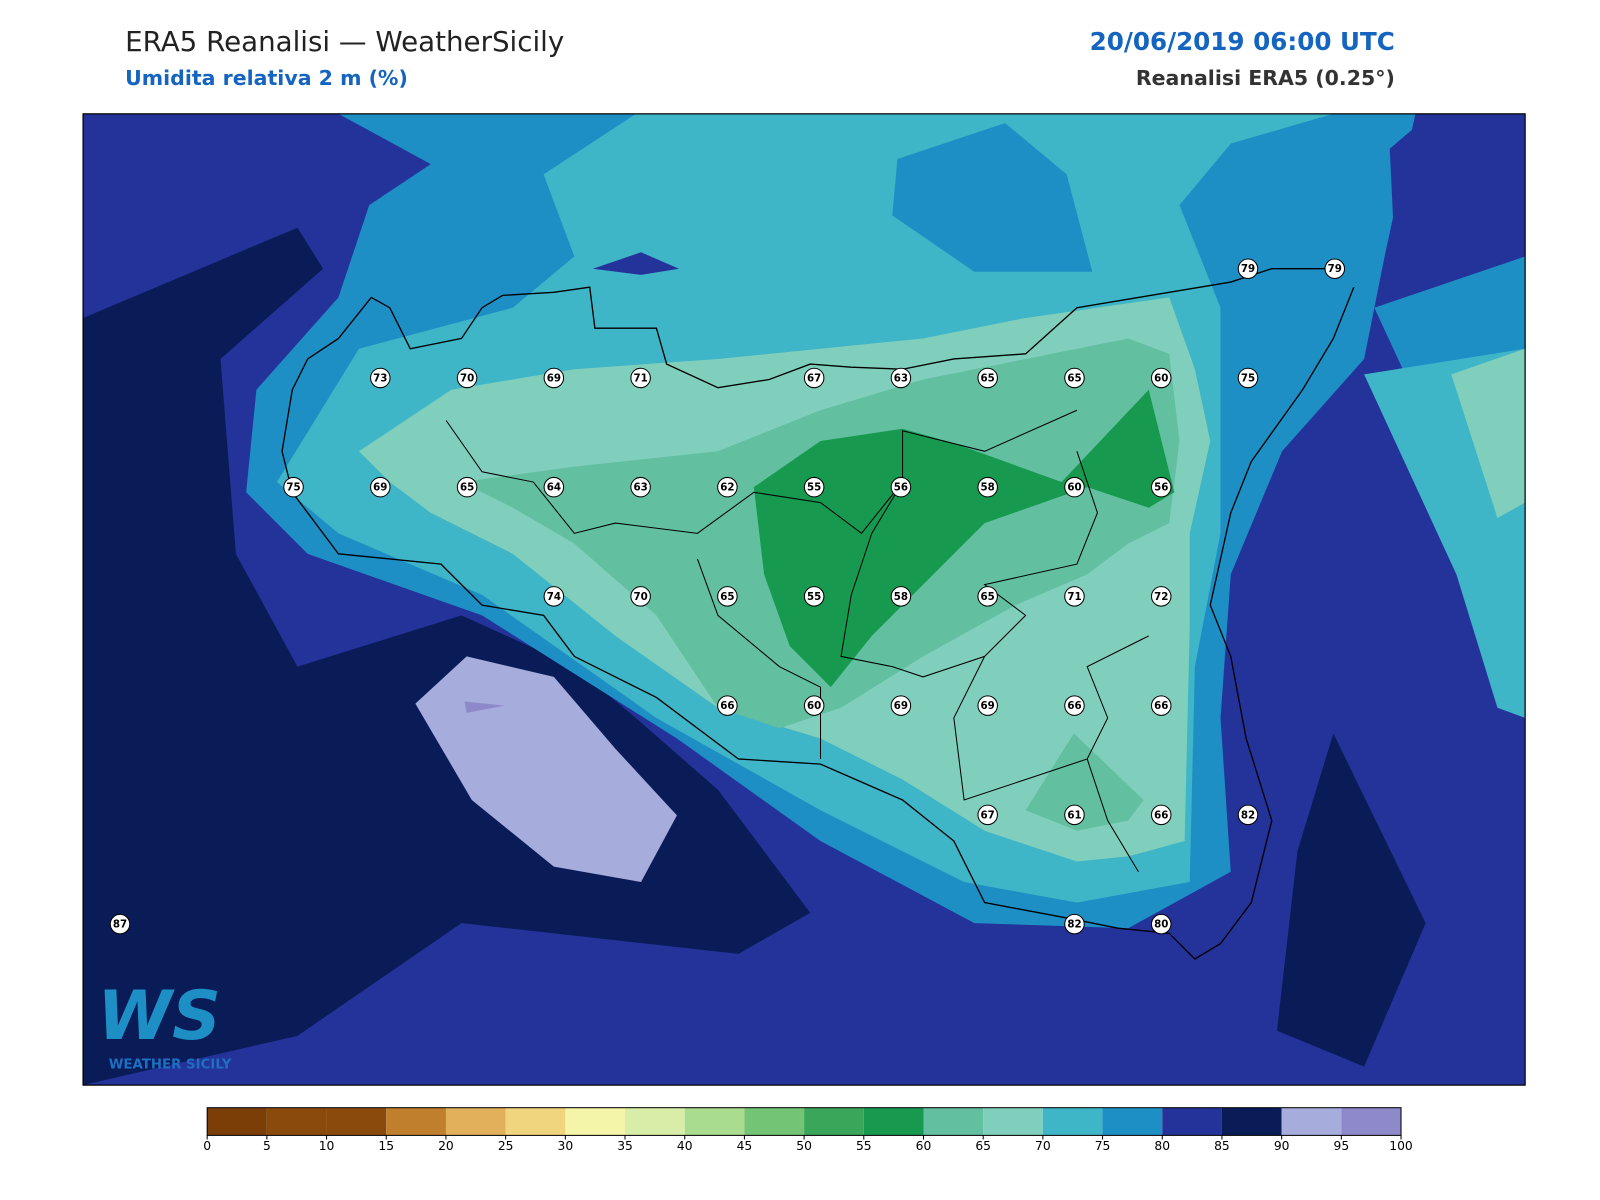  Describe the element at coordinates (983, 1146) in the screenshot. I see `colorbar-tick-label: 65` at that location.